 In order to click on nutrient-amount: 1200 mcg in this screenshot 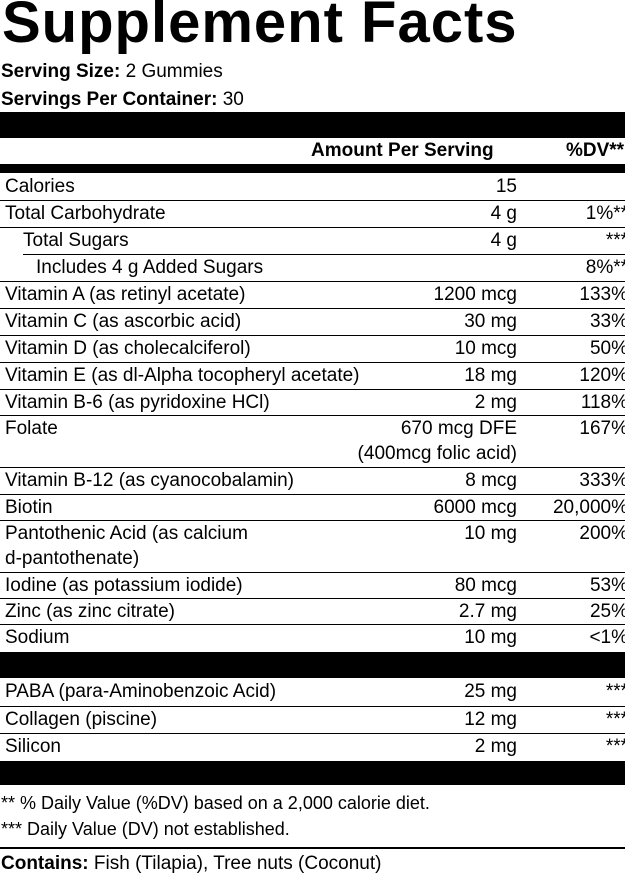, I will do `click(475, 294)`.